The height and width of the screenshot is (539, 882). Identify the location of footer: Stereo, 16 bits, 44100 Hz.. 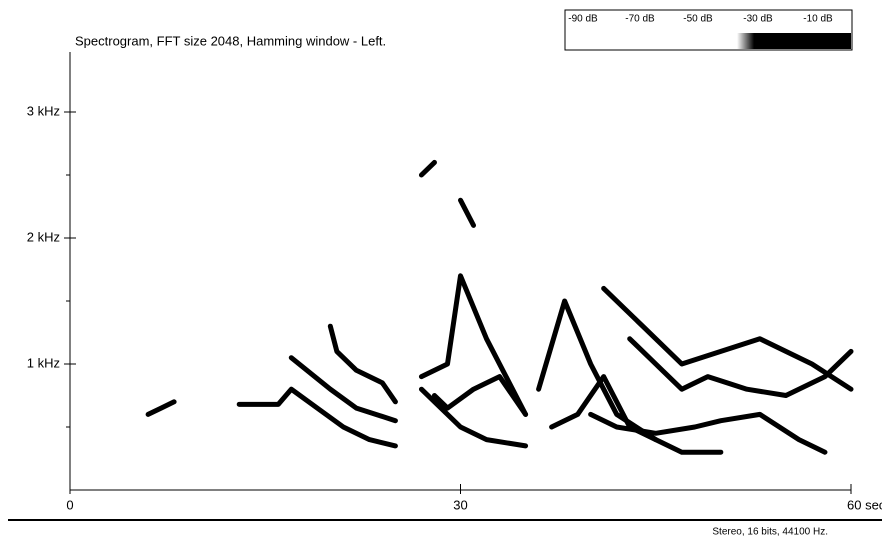
(770, 532).